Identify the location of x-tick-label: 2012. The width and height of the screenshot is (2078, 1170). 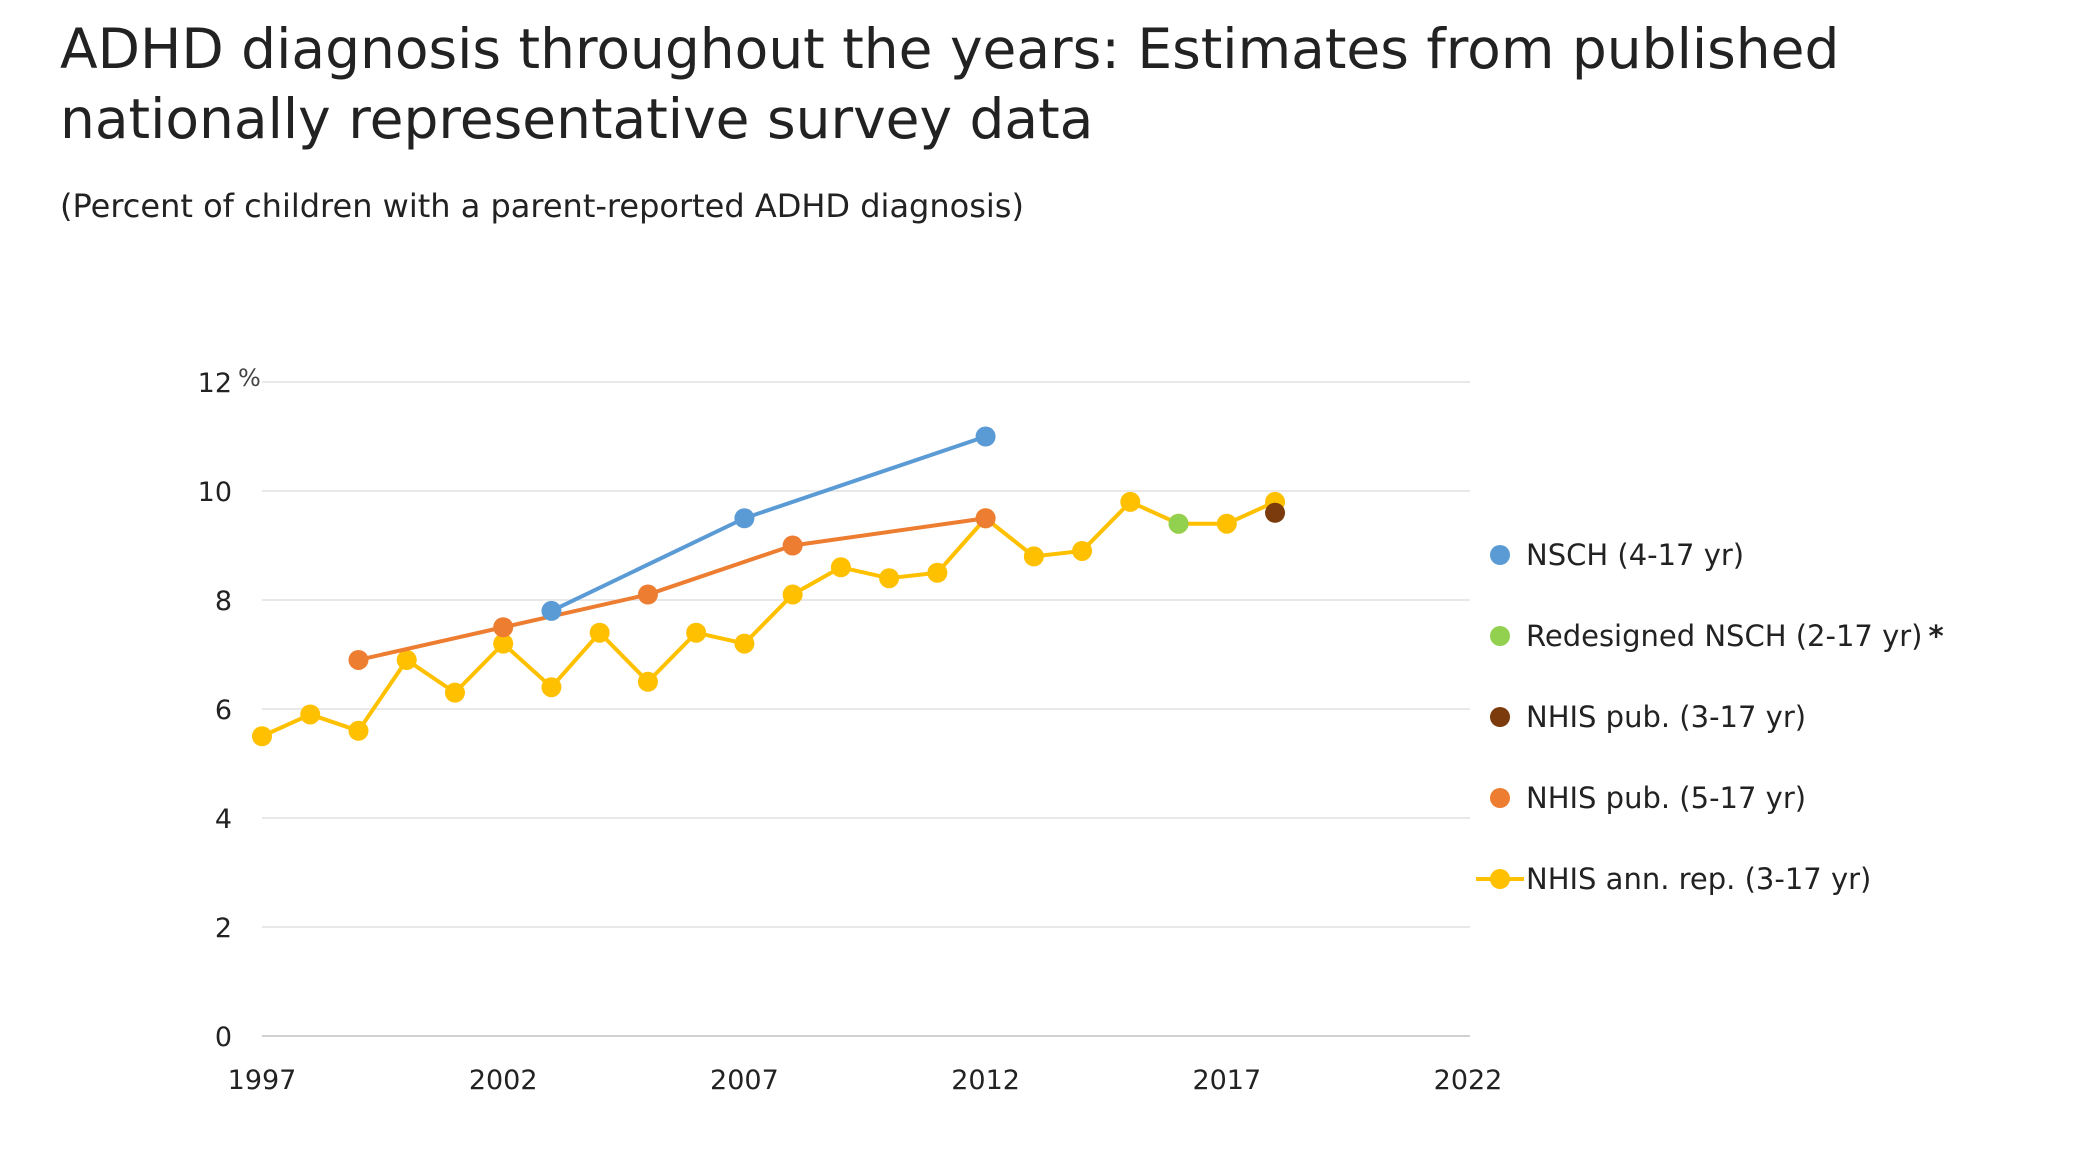
(985, 1080).